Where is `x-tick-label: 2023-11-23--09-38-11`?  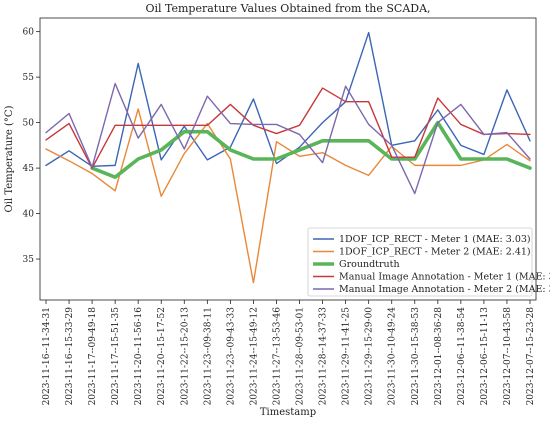
x-tick-label: 2023-11-23--09-38-11 is located at coordinates (208, 356).